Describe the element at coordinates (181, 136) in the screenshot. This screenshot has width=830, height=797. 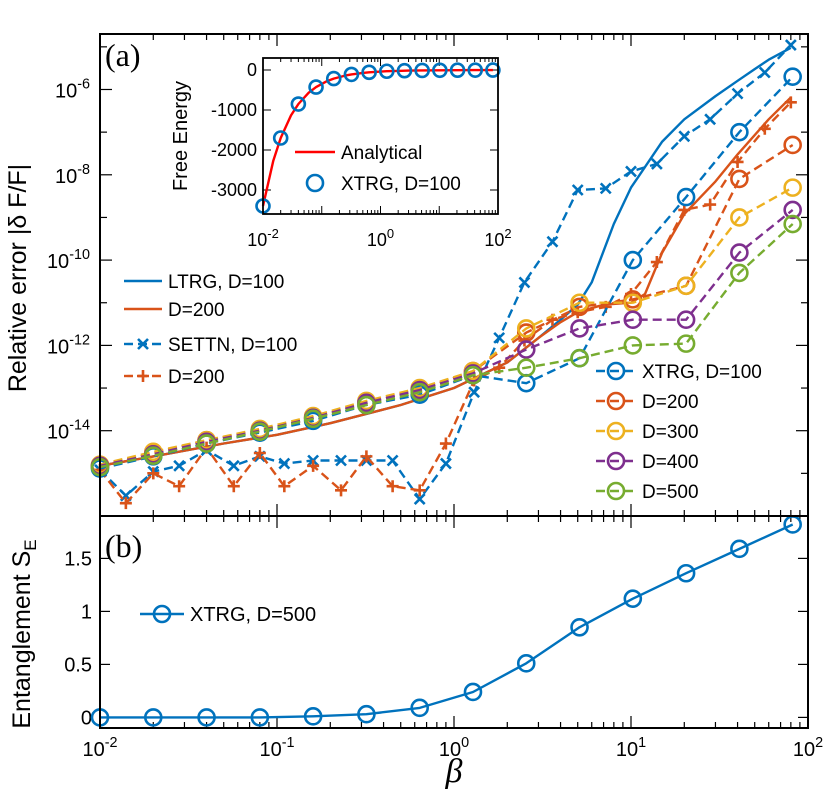
I see `inset-y-axis-label: Free Energy` at that location.